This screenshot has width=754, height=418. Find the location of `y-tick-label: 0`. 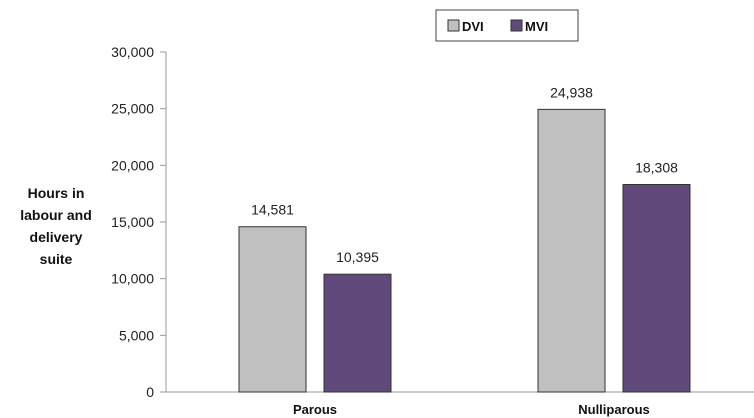

y-tick-label: 0 is located at coordinates (150, 392).